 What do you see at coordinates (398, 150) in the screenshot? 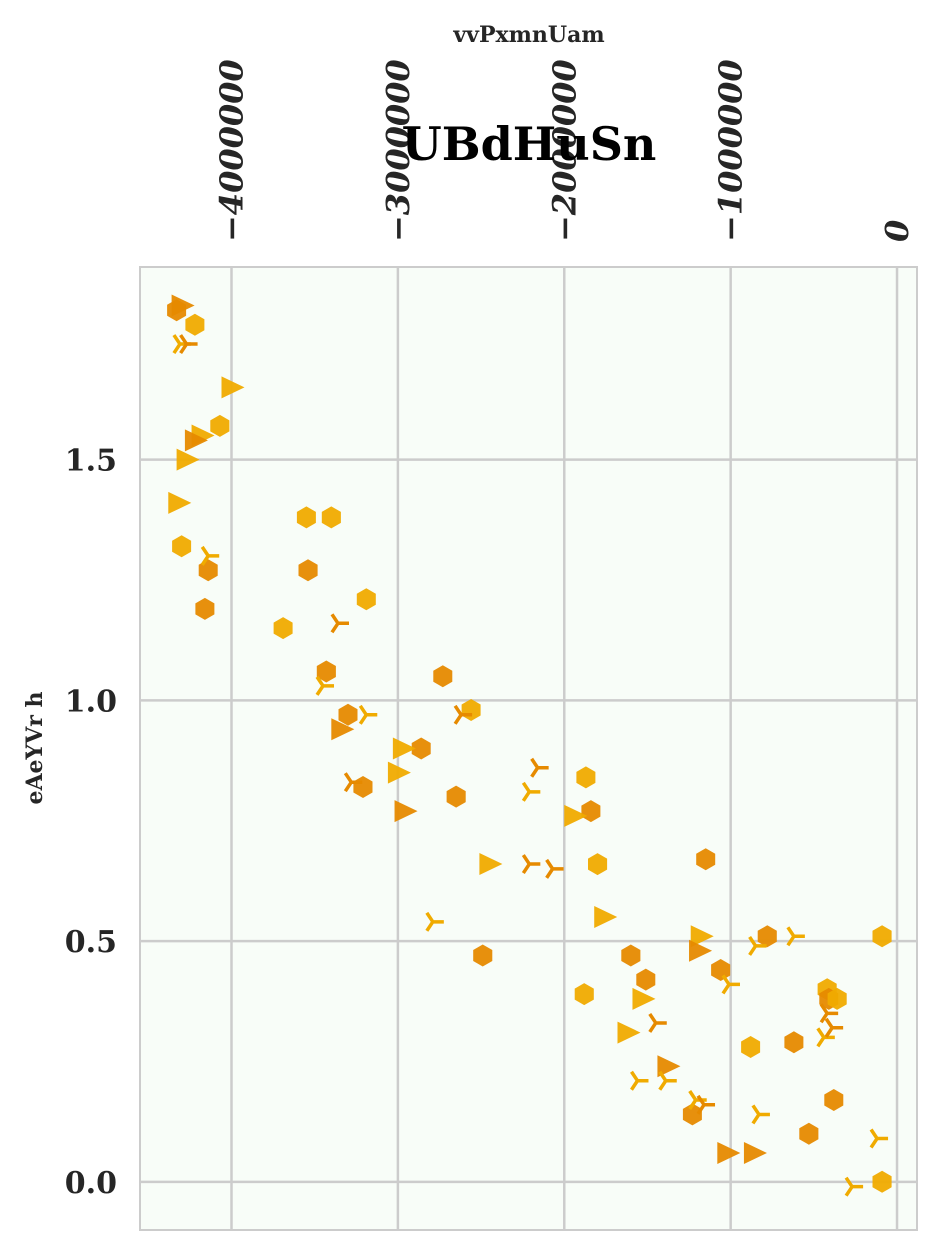
I see `x-tick-label: −3000000` at bounding box center [398, 150].